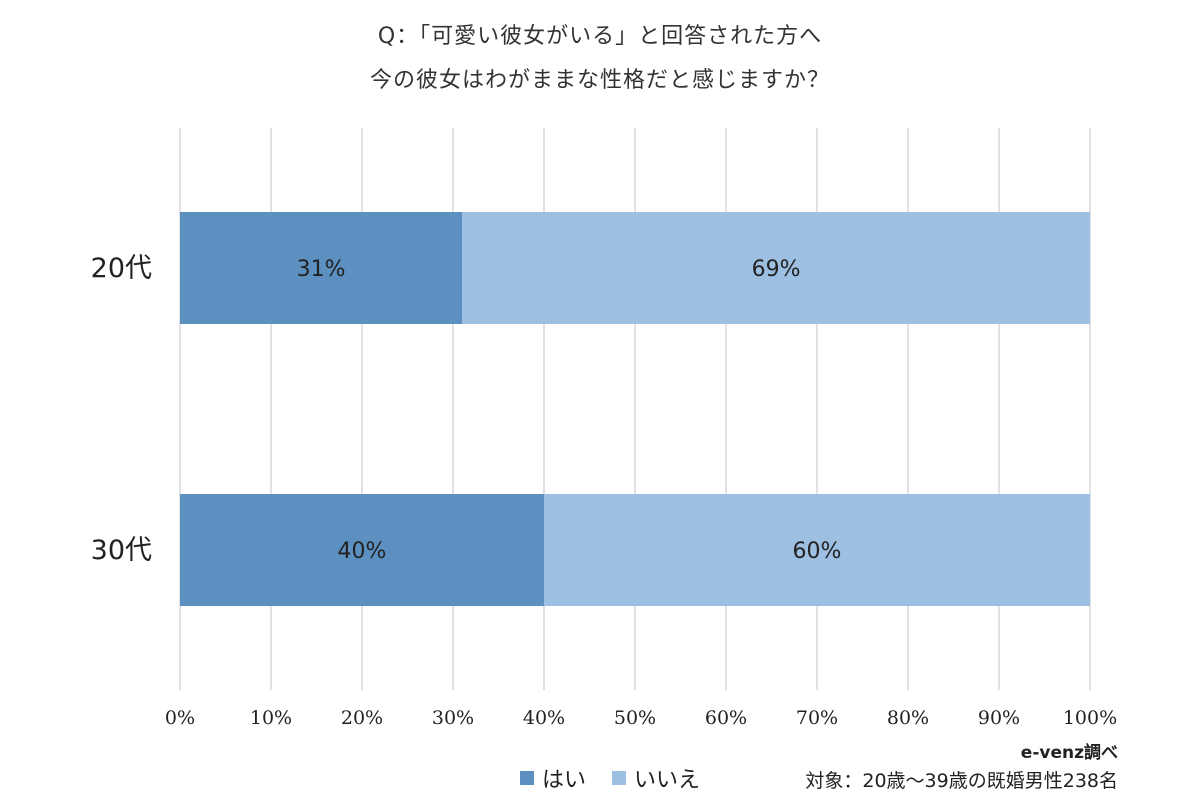 Image resolution: width=1200 pixels, height=800 pixels. I want to click on source-credit: e-venz調べ, so click(1069, 753).